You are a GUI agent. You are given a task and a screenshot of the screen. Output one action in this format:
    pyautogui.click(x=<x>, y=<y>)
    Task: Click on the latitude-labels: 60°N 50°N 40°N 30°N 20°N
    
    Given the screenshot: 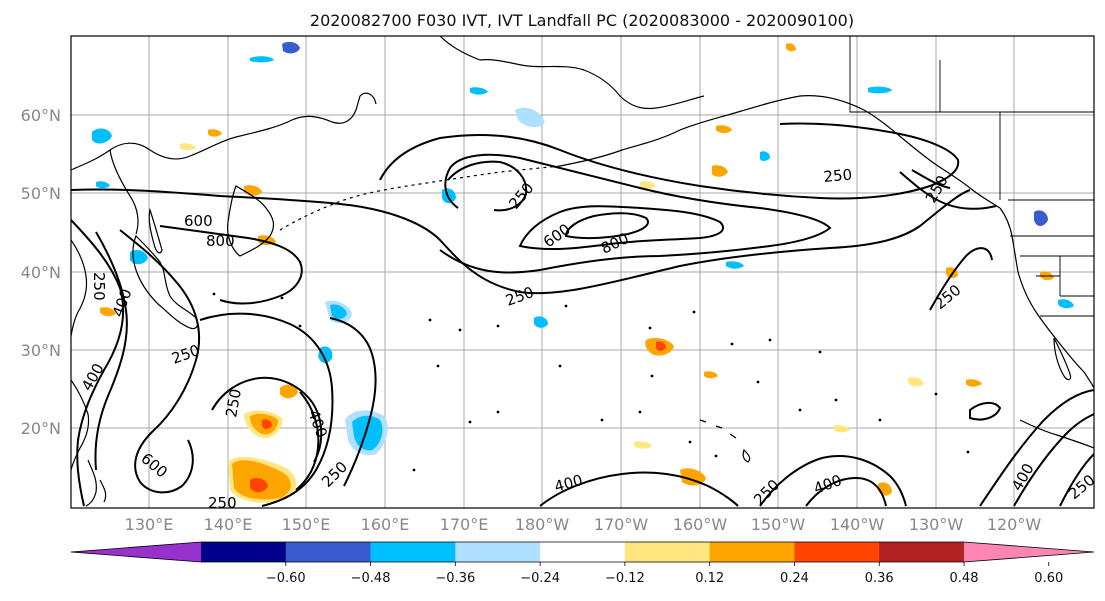 What is the action you would take?
    pyautogui.click(x=41, y=272)
    